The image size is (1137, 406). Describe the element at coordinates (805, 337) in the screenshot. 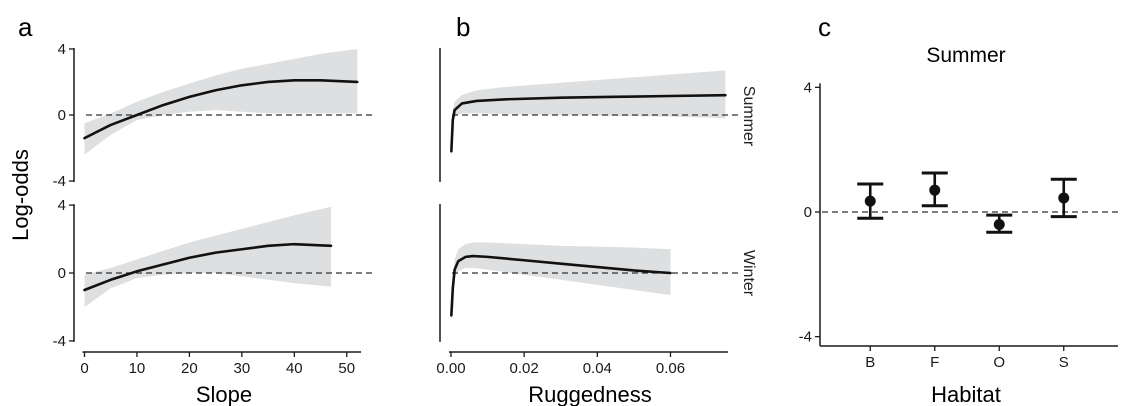

I see `habitat-y-tick-label: -4` at that location.